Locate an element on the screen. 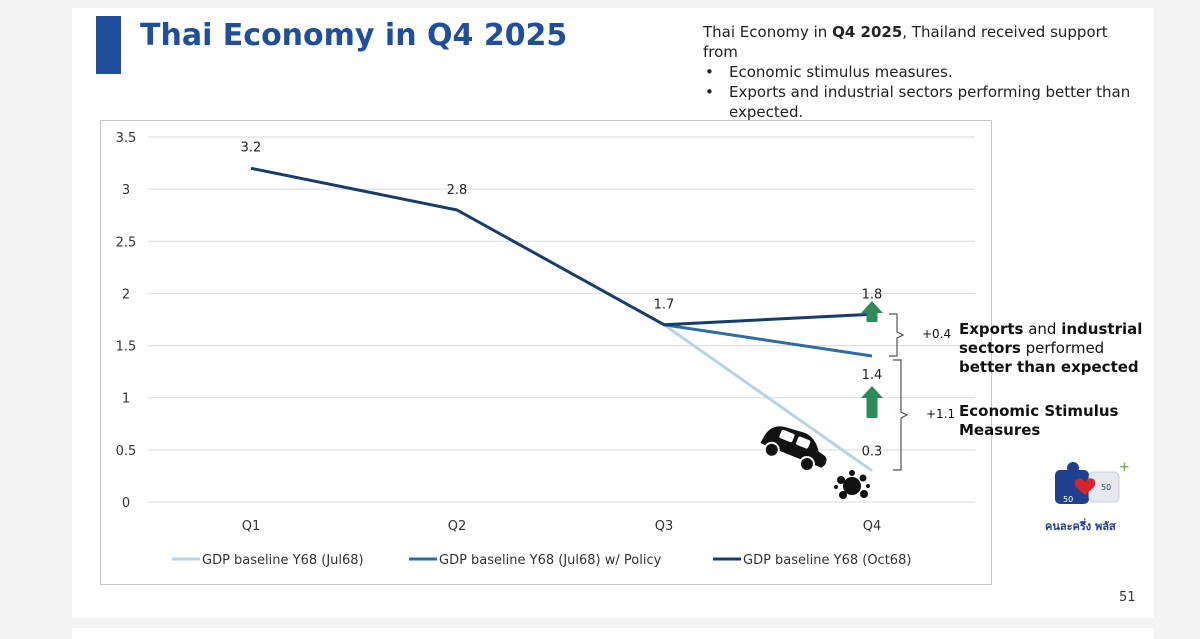 This screenshot has width=1200, height=639. heart-icon is located at coordinates (1085, 486).